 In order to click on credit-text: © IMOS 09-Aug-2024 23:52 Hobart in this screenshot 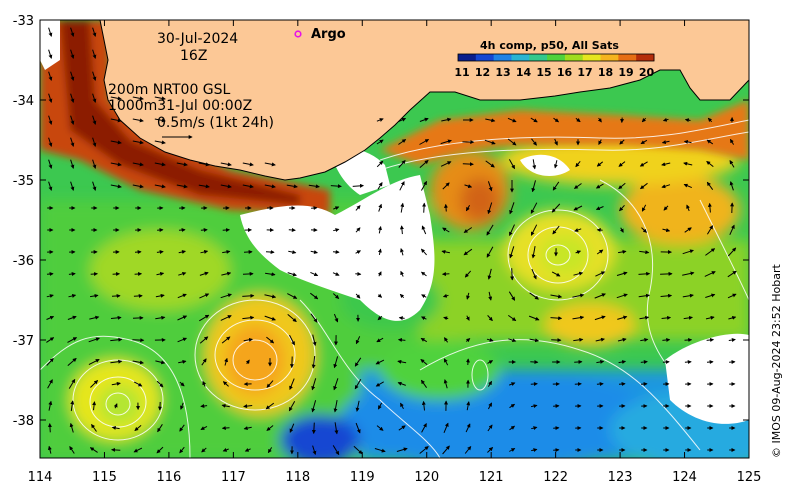, I will do `click(776, 361)`.